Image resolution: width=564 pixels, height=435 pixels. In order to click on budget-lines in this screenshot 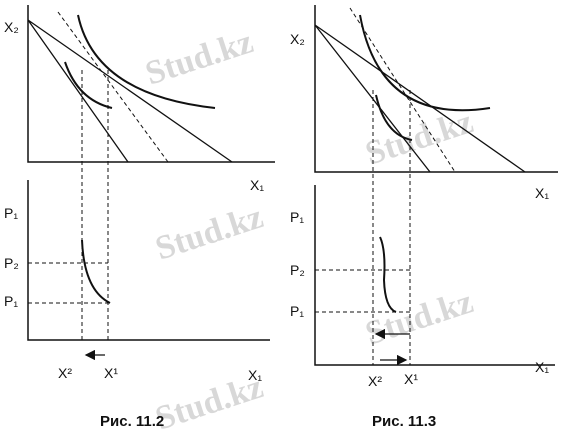, I will do `click(130, 91)`.